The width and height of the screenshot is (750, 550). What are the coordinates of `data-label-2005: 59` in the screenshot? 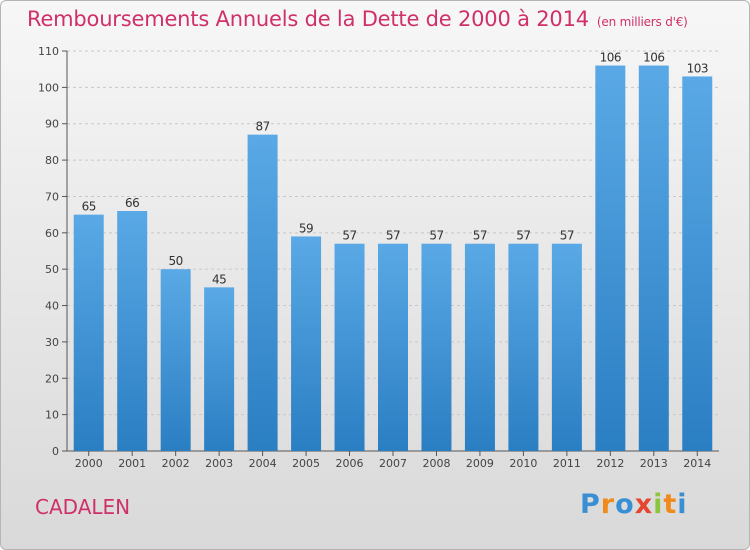 It's located at (306, 228).